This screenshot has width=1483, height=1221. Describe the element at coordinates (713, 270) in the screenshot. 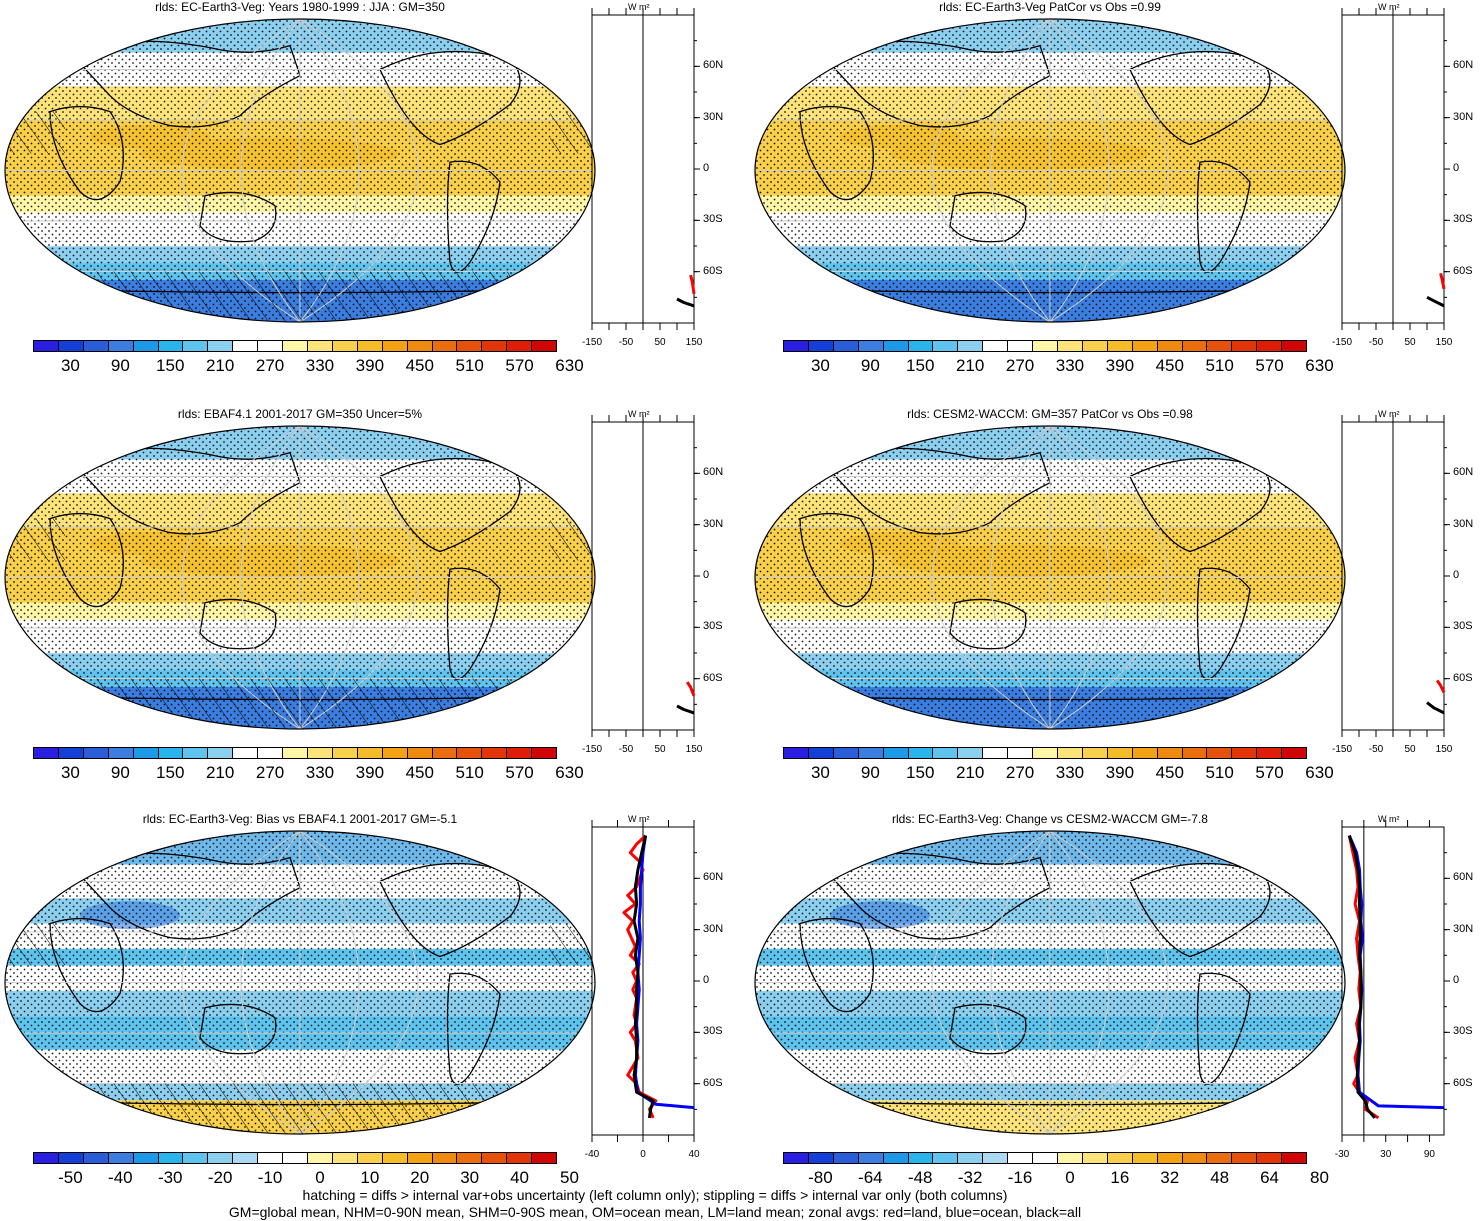

I see `lat-tick-label: 60S` at that location.